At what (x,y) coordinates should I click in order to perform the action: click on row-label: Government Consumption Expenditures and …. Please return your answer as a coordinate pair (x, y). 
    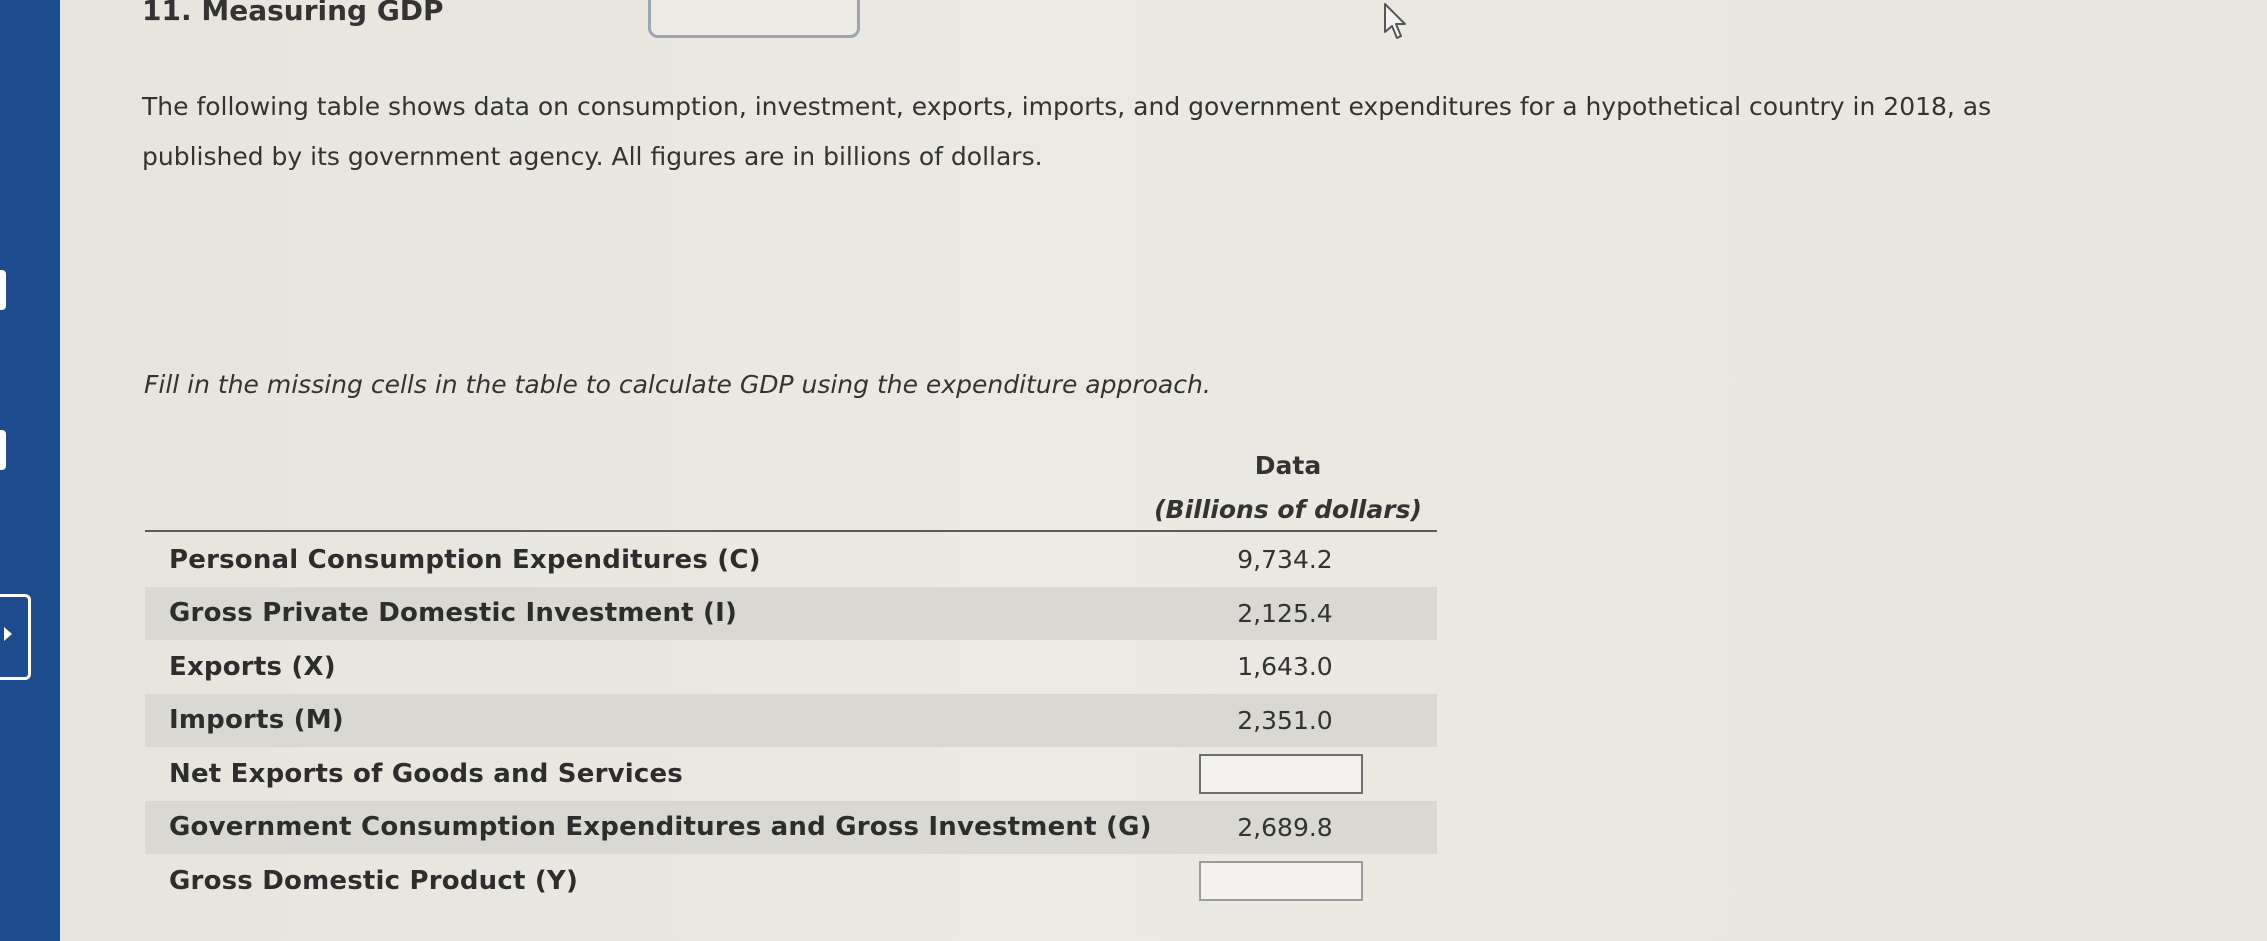
    Looking at the image, I should click on (660, 827).